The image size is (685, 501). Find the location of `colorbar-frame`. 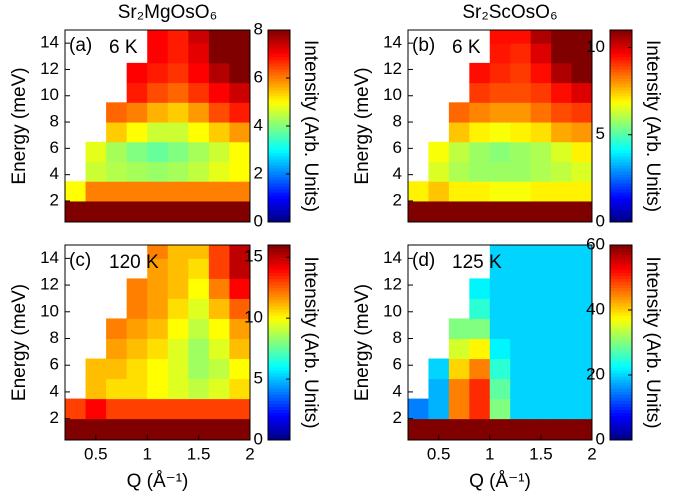

colorbar-frame is located at coordinates (621, 342).